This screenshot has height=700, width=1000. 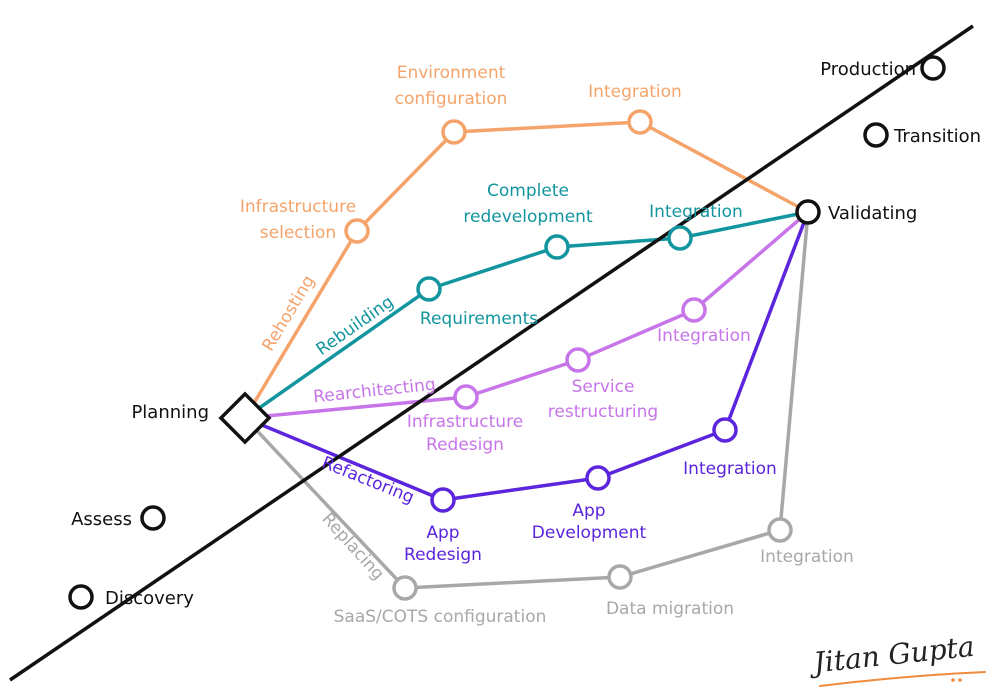 What do you see at coordinates (807, 557) in the screenshot?
I see `label-replacing-integration: Integration` at bounding box center [807, 557].